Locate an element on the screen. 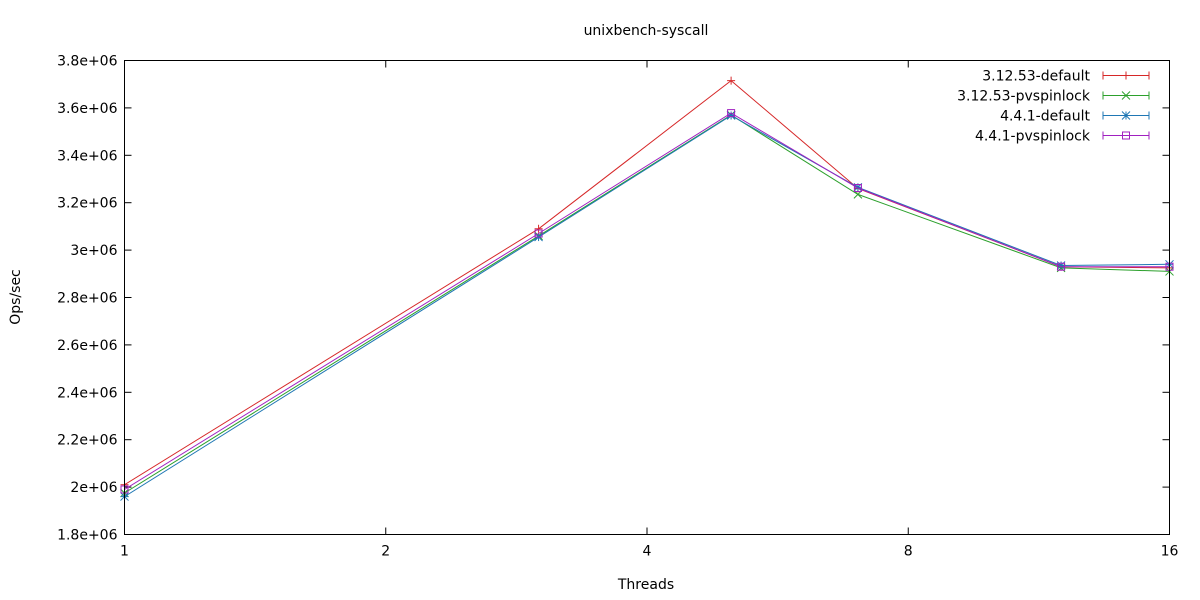 The width and height of the screenshot is (1200, 600). chart-title: unixbench-syscall is located at coordinates (646, 31).